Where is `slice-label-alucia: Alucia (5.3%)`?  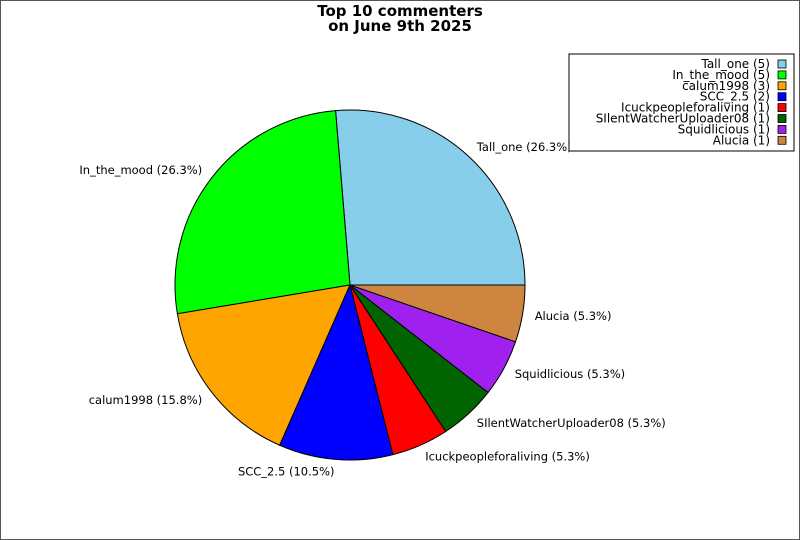 slice-label-alucia: Alucia (5.3%) is located at coordinates (573, 316).